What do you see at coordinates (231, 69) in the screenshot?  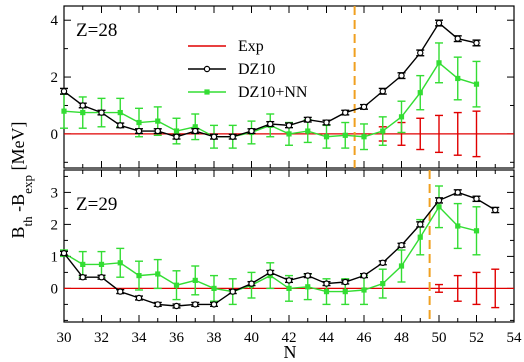 I see `legend-item: DZ10` at bounding box center [231, 69].